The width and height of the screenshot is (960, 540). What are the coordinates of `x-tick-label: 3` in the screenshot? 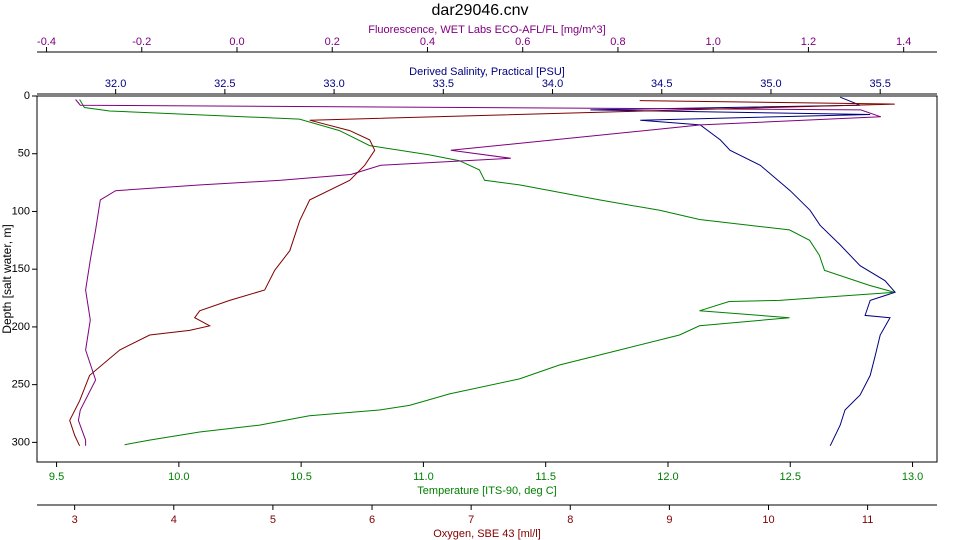 It's located at (75, 520).